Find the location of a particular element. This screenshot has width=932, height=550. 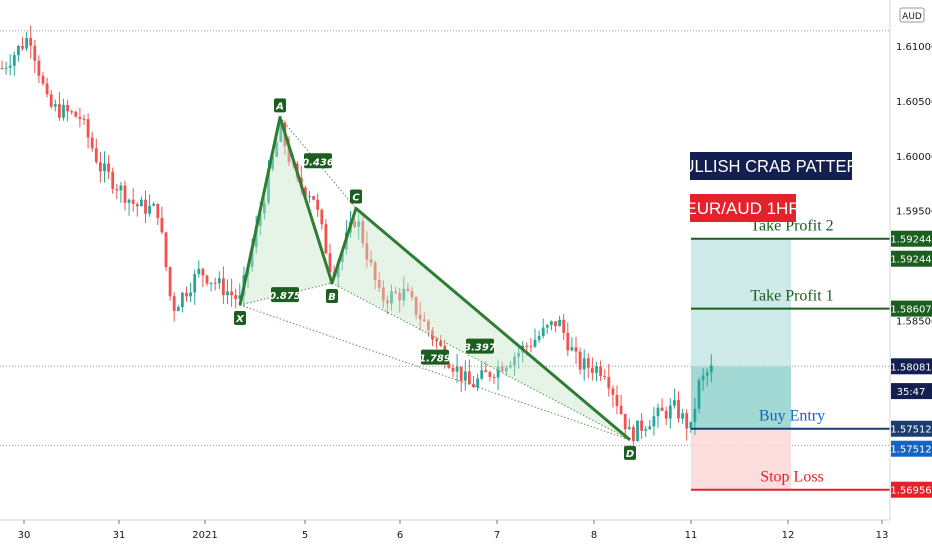

axis-badge-timer: 35:47 is located at coordinates (911, 391).